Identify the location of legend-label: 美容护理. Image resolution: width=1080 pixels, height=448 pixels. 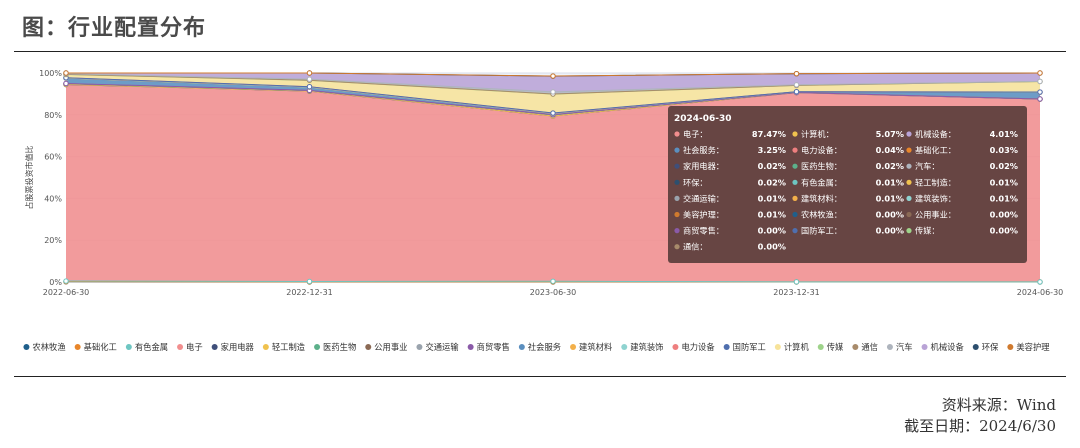
(1033, 347).